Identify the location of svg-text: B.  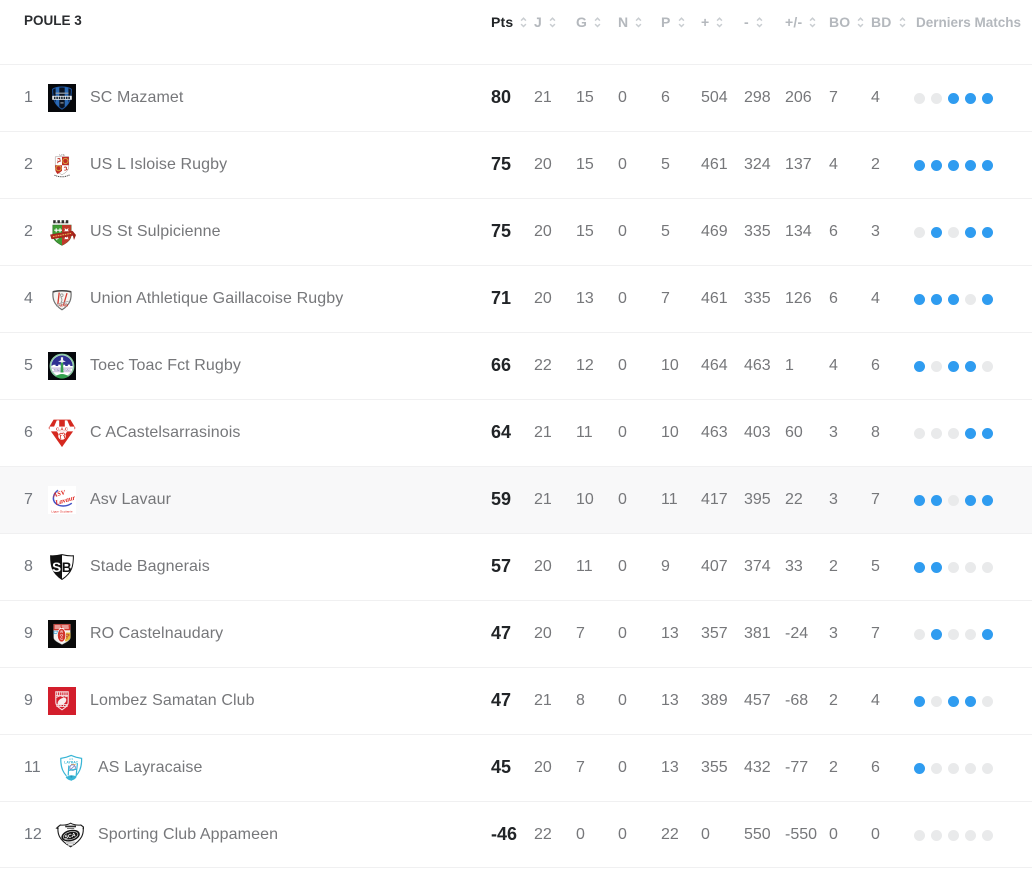
(67, 567).